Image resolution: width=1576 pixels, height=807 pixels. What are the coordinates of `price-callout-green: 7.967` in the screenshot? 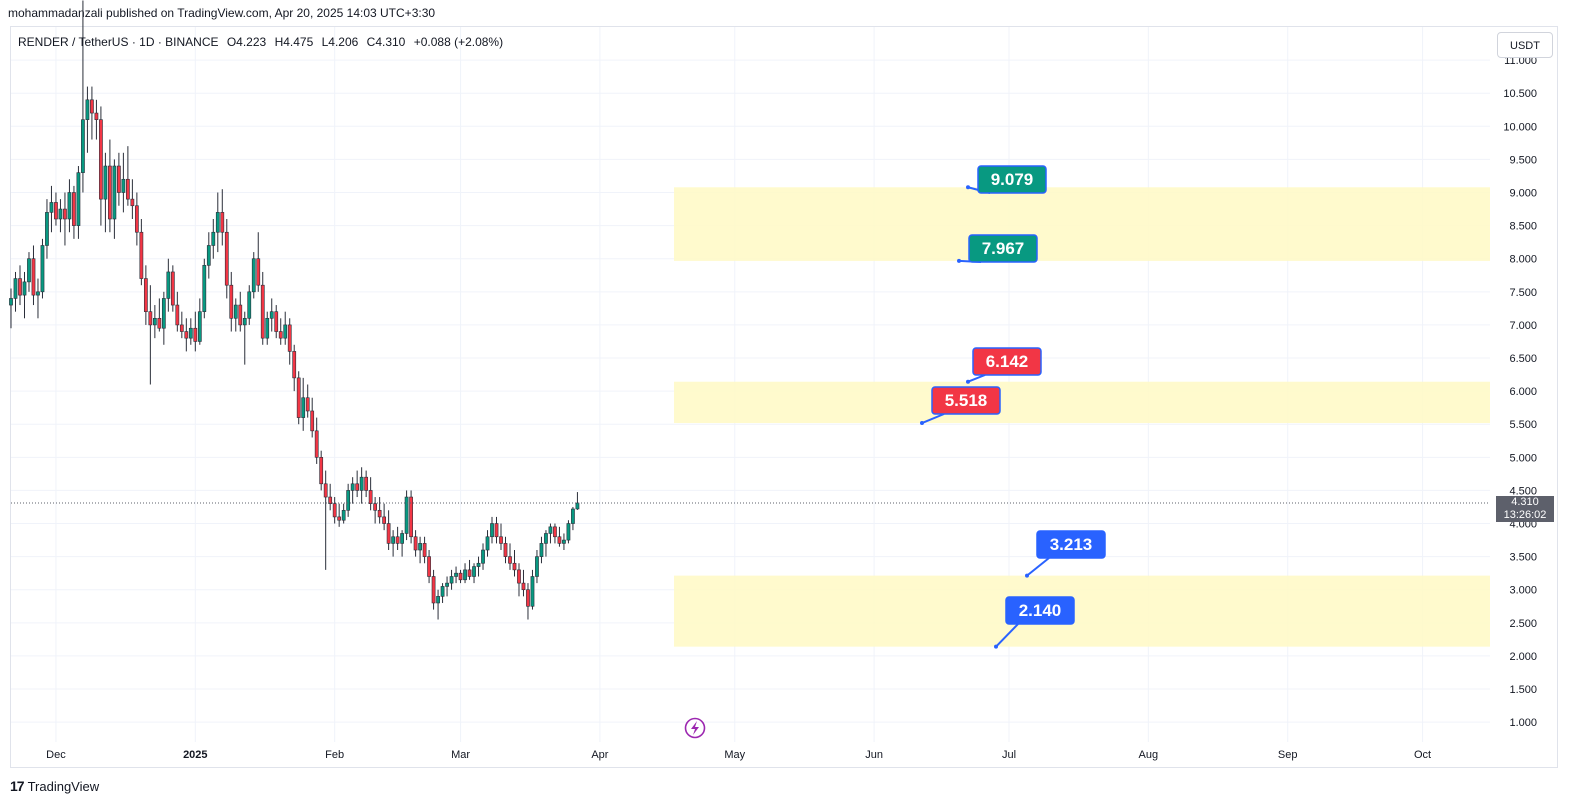 It's located at (997, 248).